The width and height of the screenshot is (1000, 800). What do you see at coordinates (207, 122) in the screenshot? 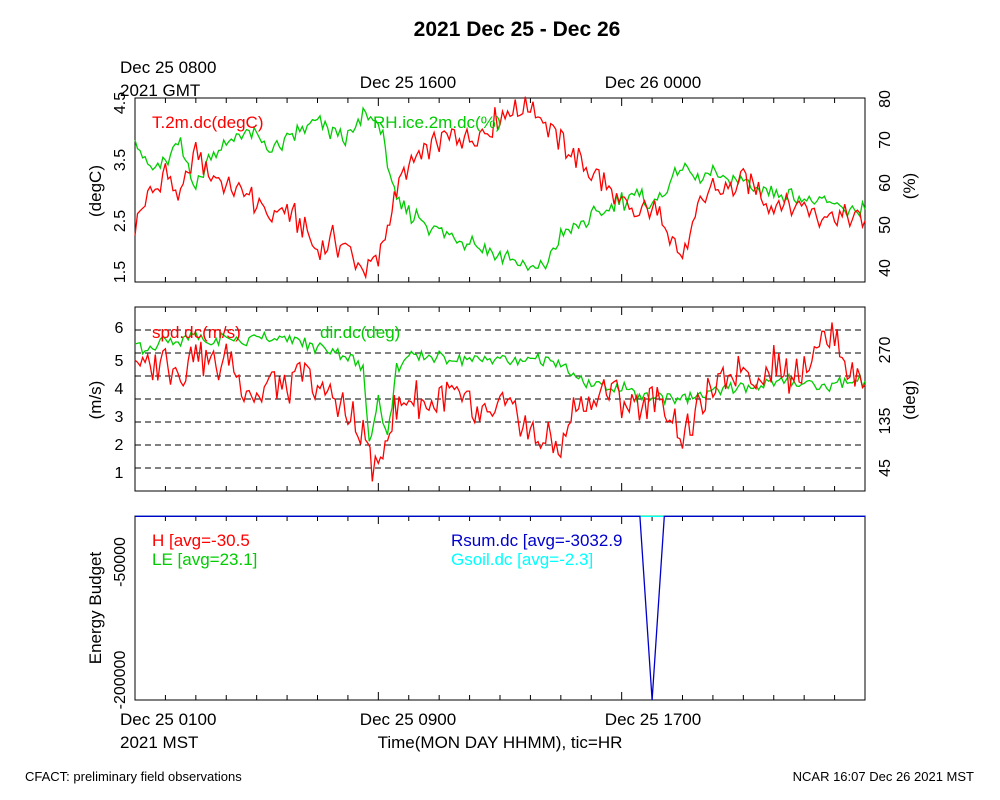
I see `legend-temperature: T.2m.dc(degC)` at bounding box center [207, 122].